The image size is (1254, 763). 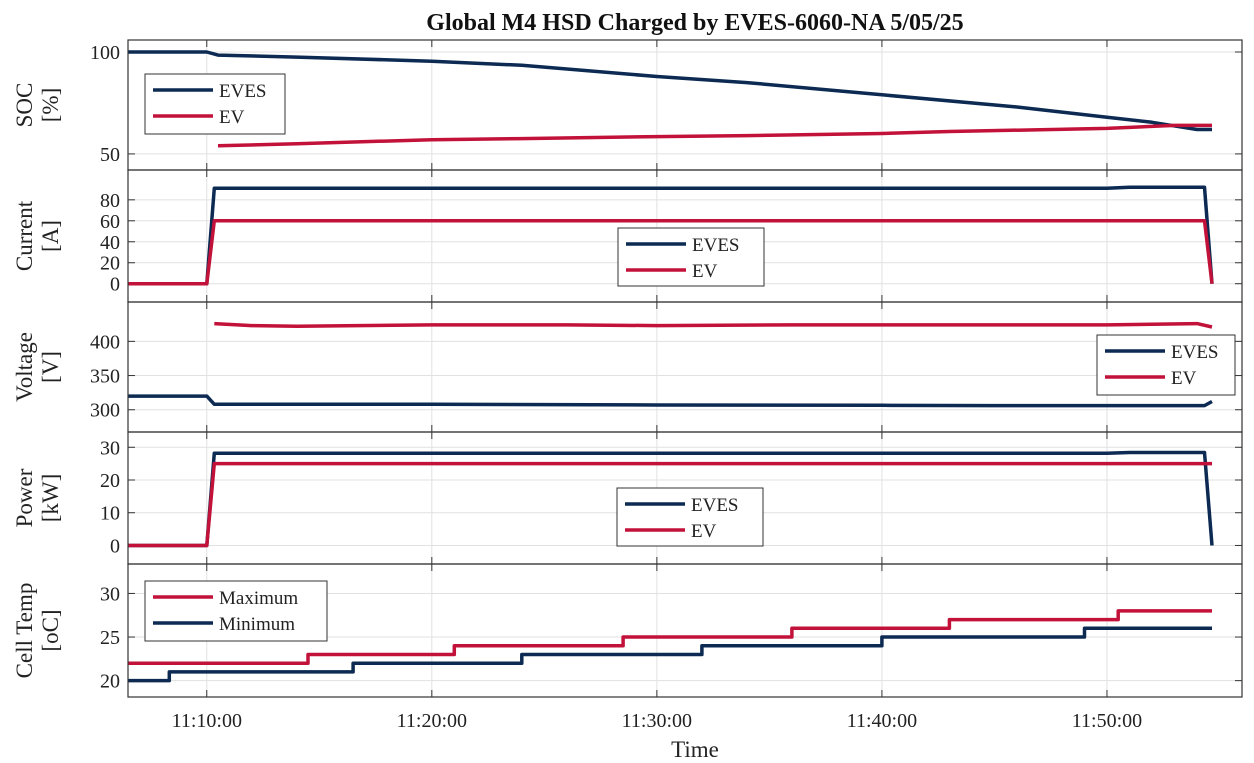 I want to click on y-tick-label: 350, so click(x=105, y=377).